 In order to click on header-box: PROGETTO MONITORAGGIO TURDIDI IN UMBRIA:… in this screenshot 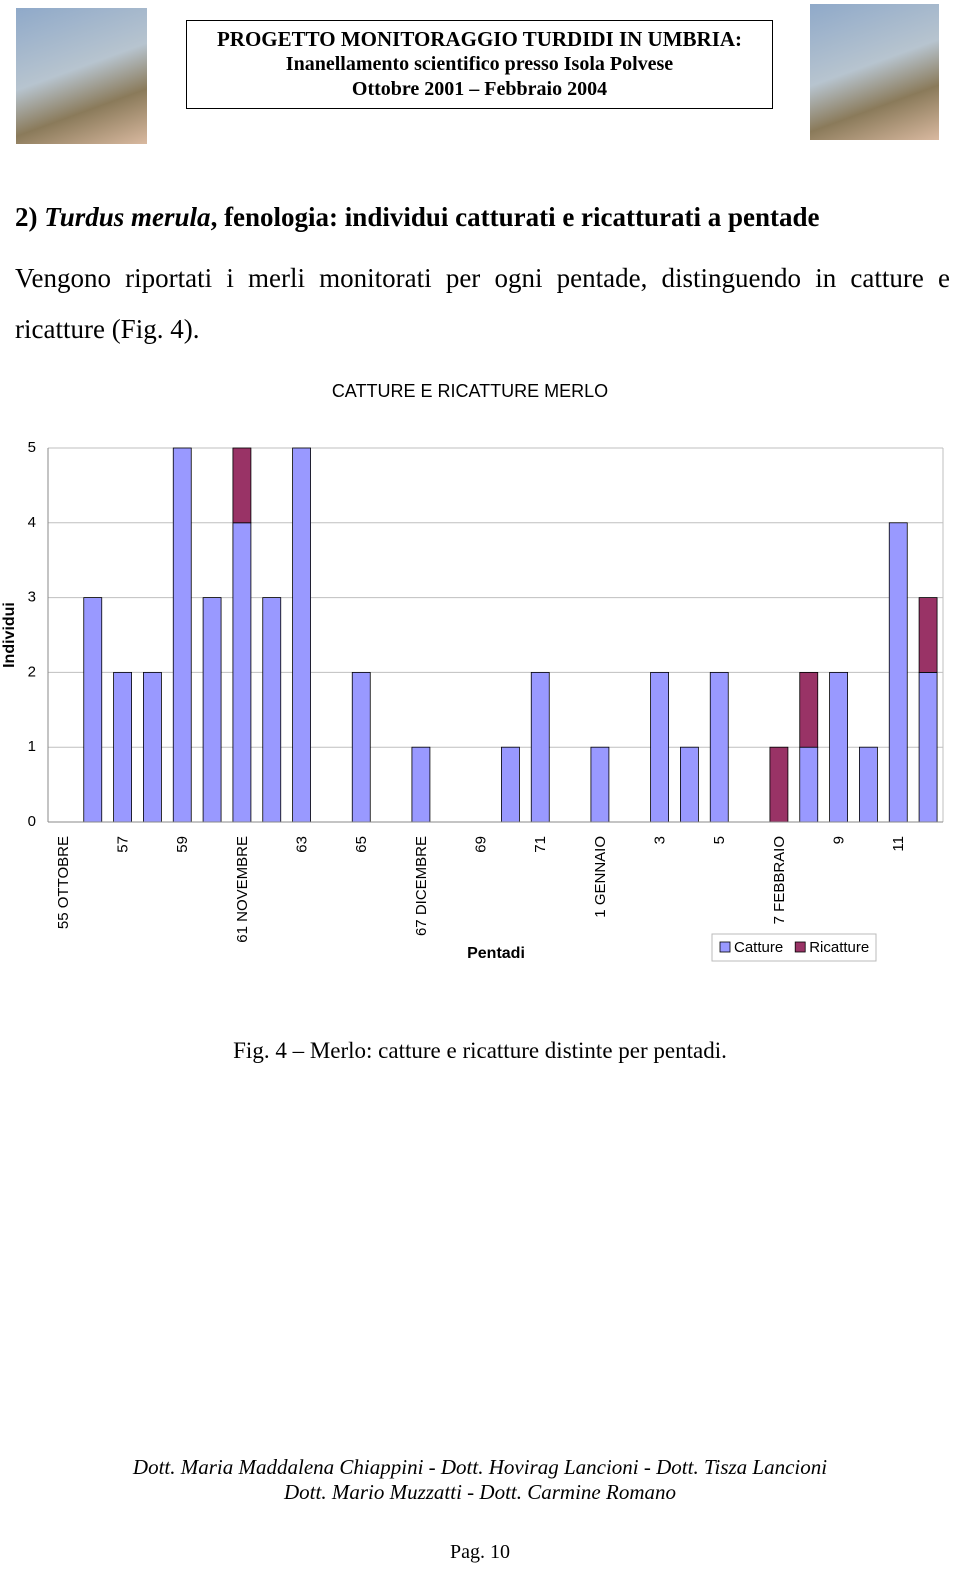, I will do `click(479, 64)`.